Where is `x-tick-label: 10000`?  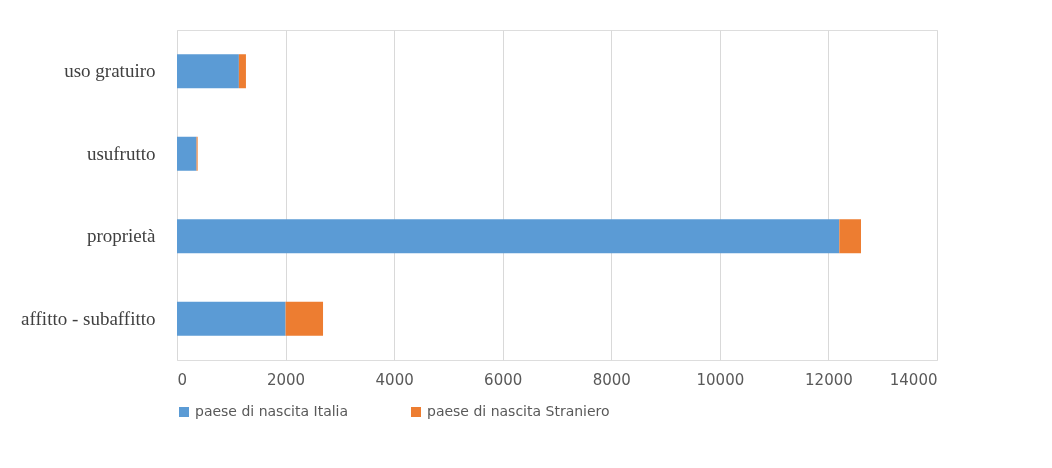 x-tick-label: 10000 is located at coordinates (720, 379).